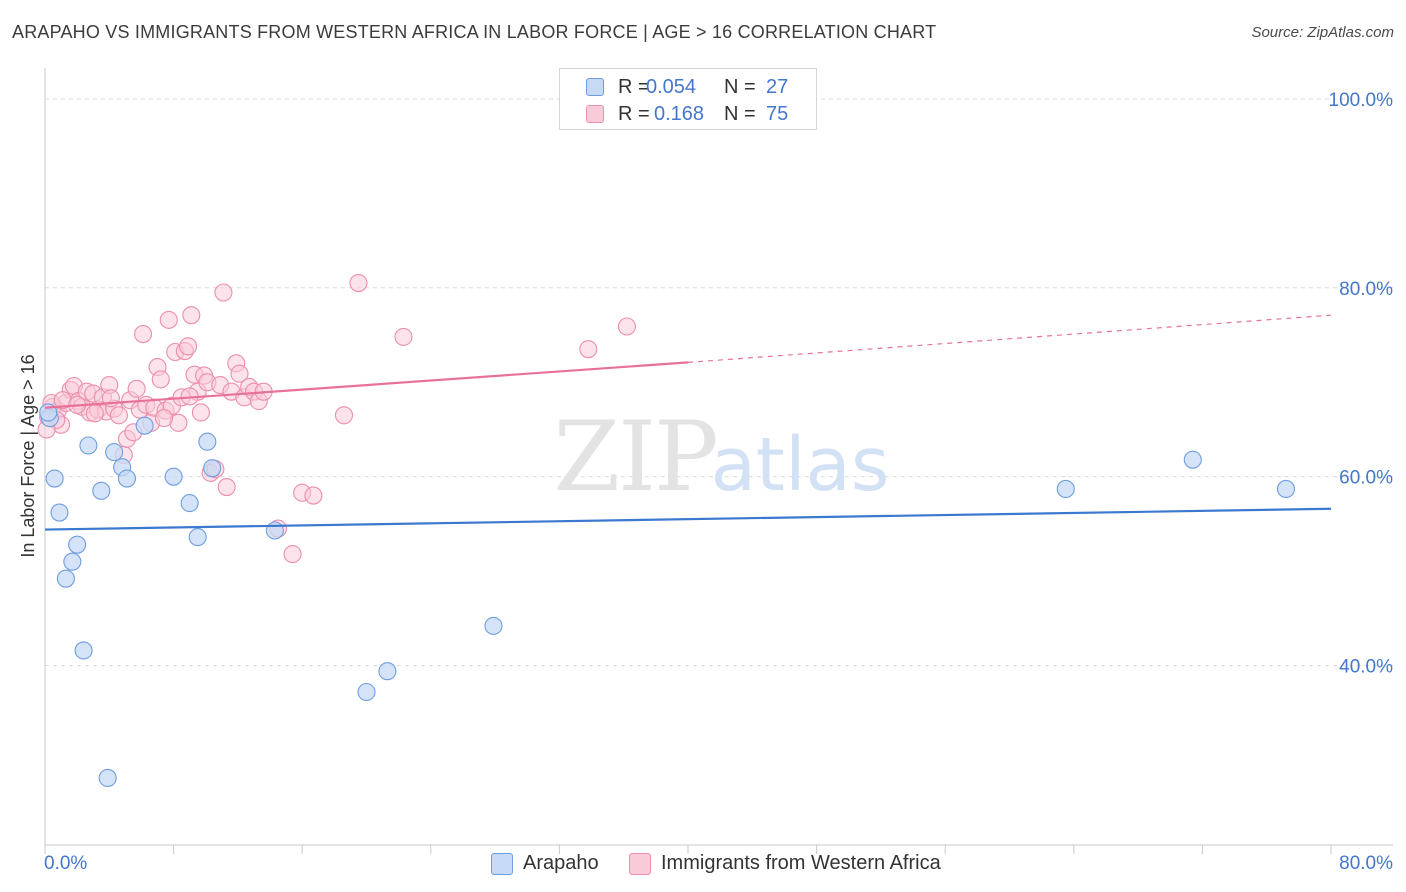 This screenshot has width=1406, height=892. What do you see at coordinates (366, 385) in the screenshot?
I see `trend-line-immigrants` at bounding box center [366, 385].